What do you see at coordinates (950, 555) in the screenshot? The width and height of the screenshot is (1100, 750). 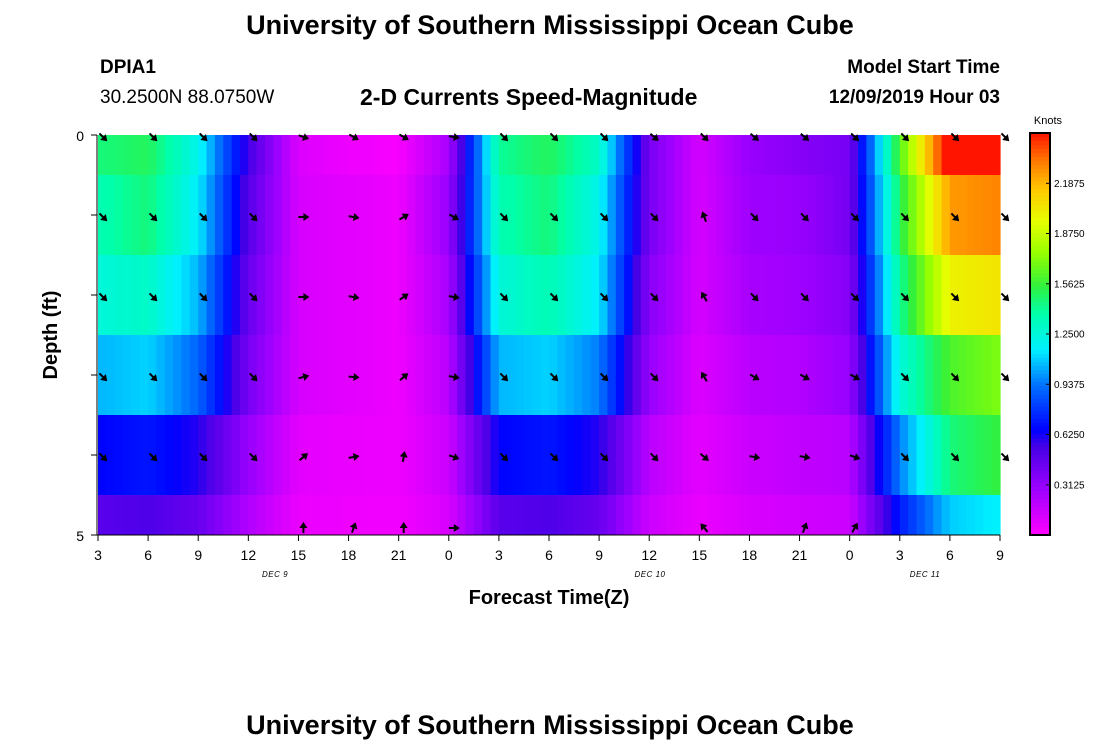 I see `x-tick-label: 6` at bounding box center [950, 555].